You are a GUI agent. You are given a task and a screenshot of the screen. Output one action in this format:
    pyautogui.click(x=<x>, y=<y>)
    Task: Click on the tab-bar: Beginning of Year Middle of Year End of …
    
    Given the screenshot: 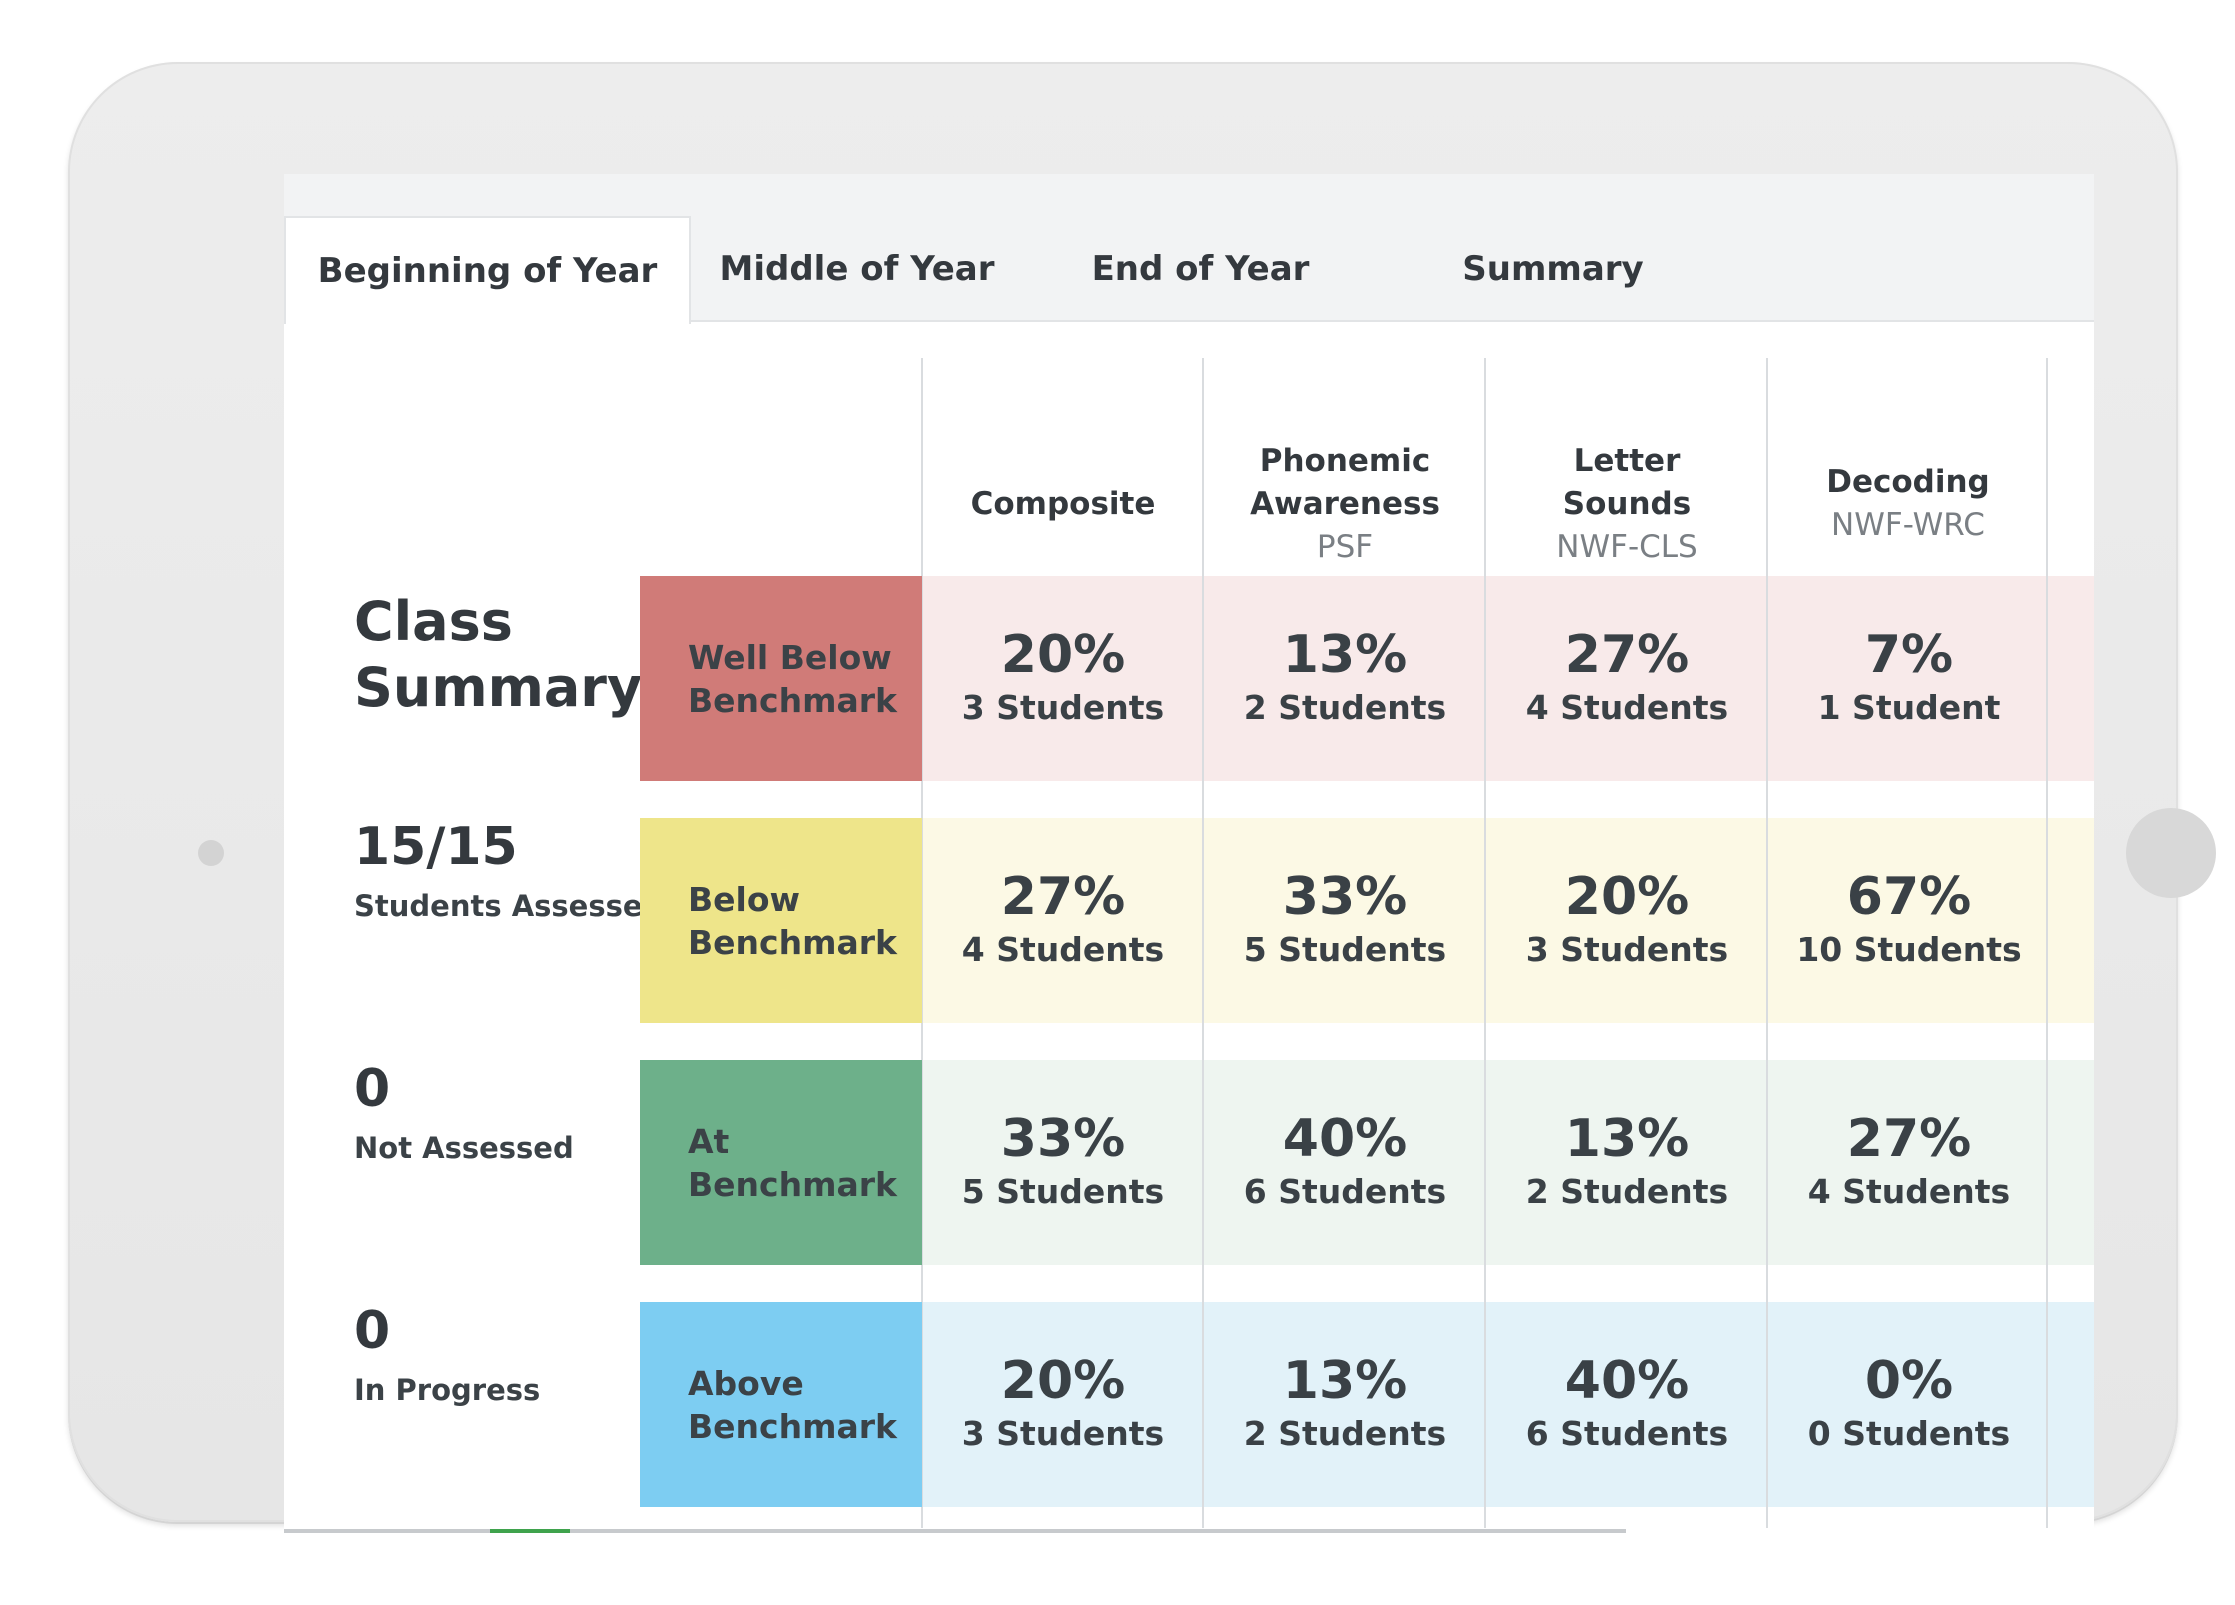 What is the action you would take?
    pyautogui.click(x=1189, y=249)
    